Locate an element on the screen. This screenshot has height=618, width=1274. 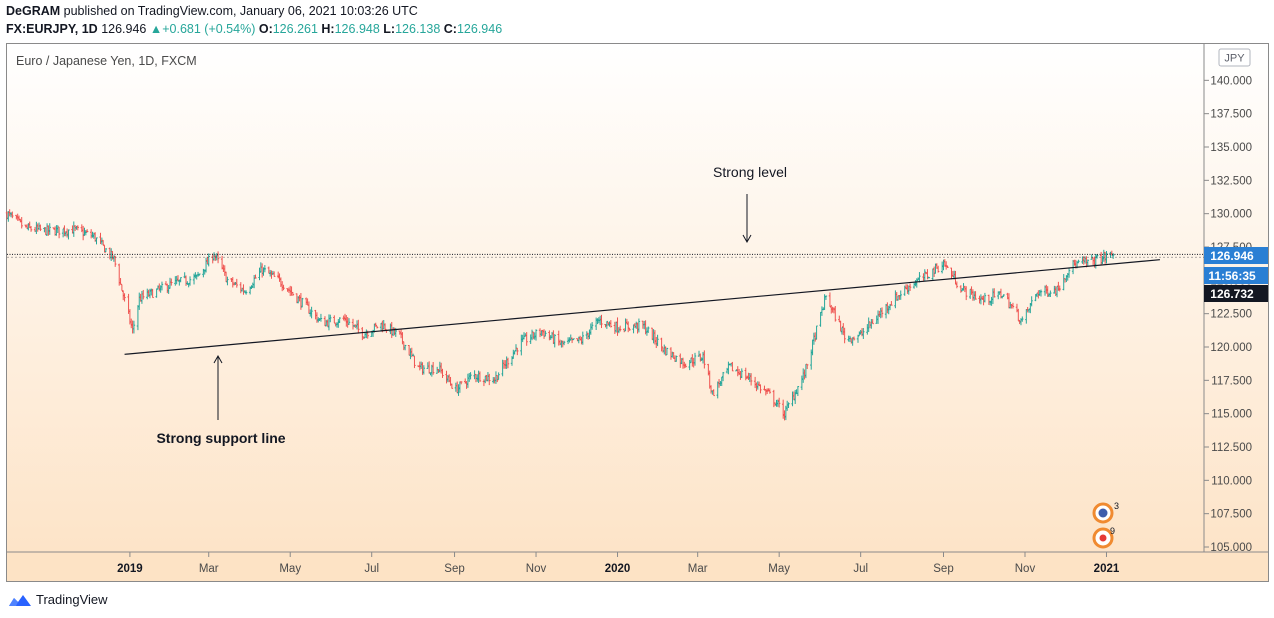
support-arrowhead is located at coordinates (218, 359).